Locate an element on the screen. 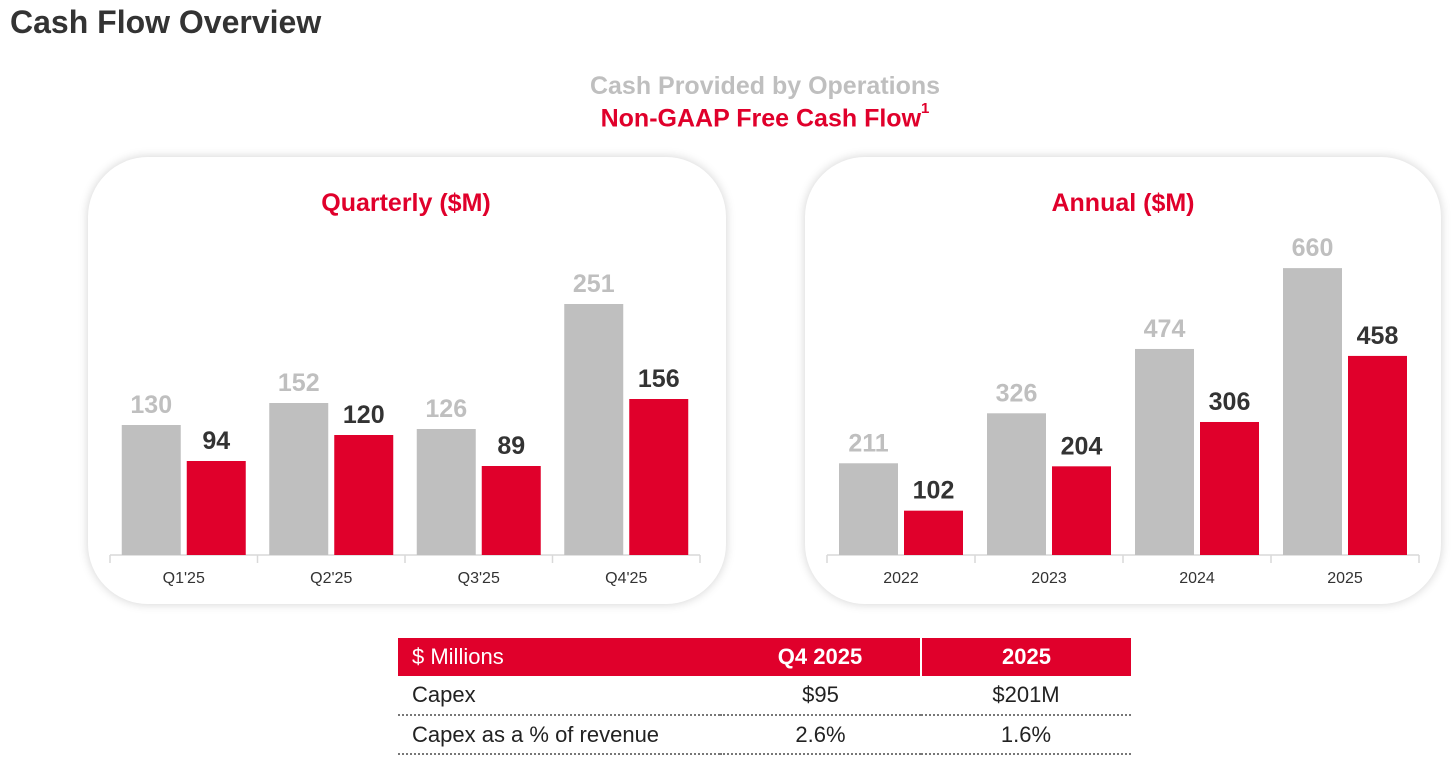 This screenshot has height=769, width=1456. table-header-2025: 2025 is located at coordinates (1025, 657).